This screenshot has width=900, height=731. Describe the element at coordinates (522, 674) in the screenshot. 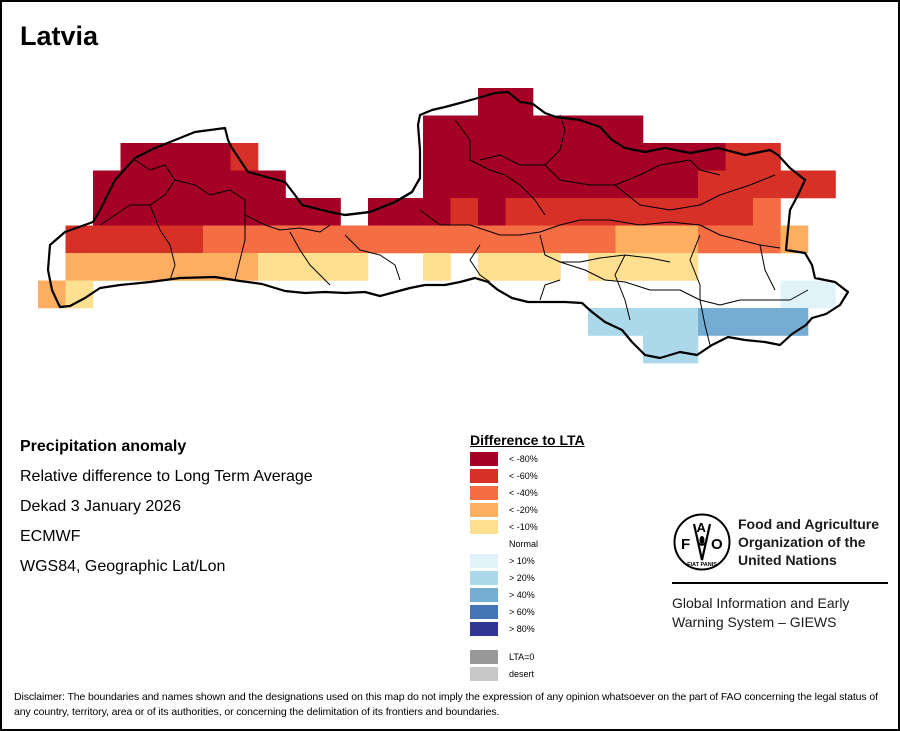

I see `legend-label: desert` at that location.